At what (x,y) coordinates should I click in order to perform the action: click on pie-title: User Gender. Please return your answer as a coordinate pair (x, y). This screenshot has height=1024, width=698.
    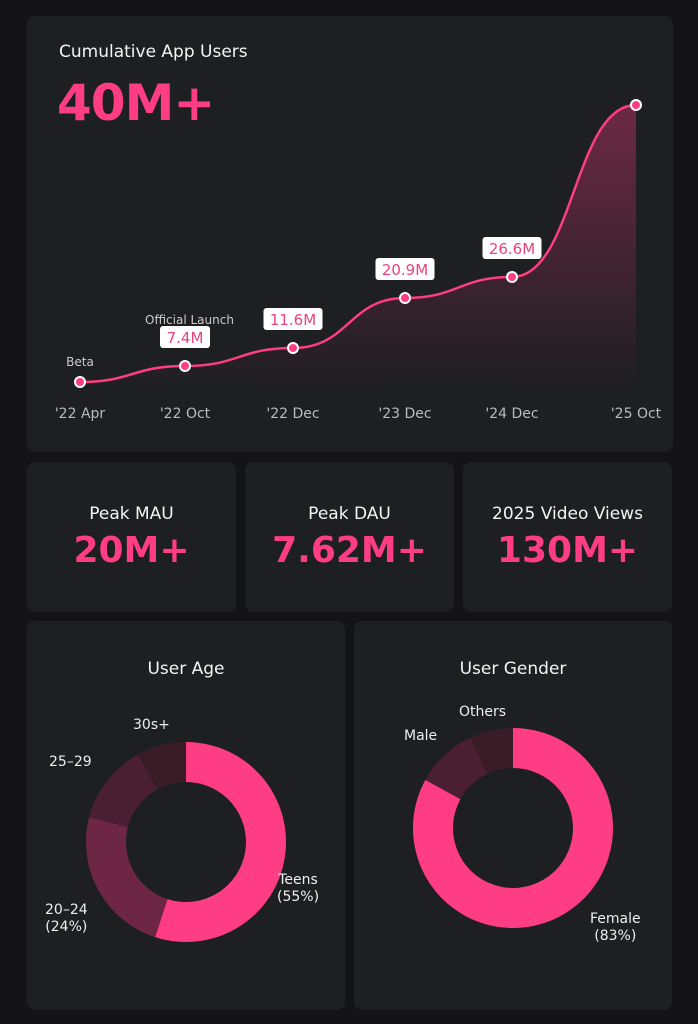
    Looking at the image, I should click on (513, 669).